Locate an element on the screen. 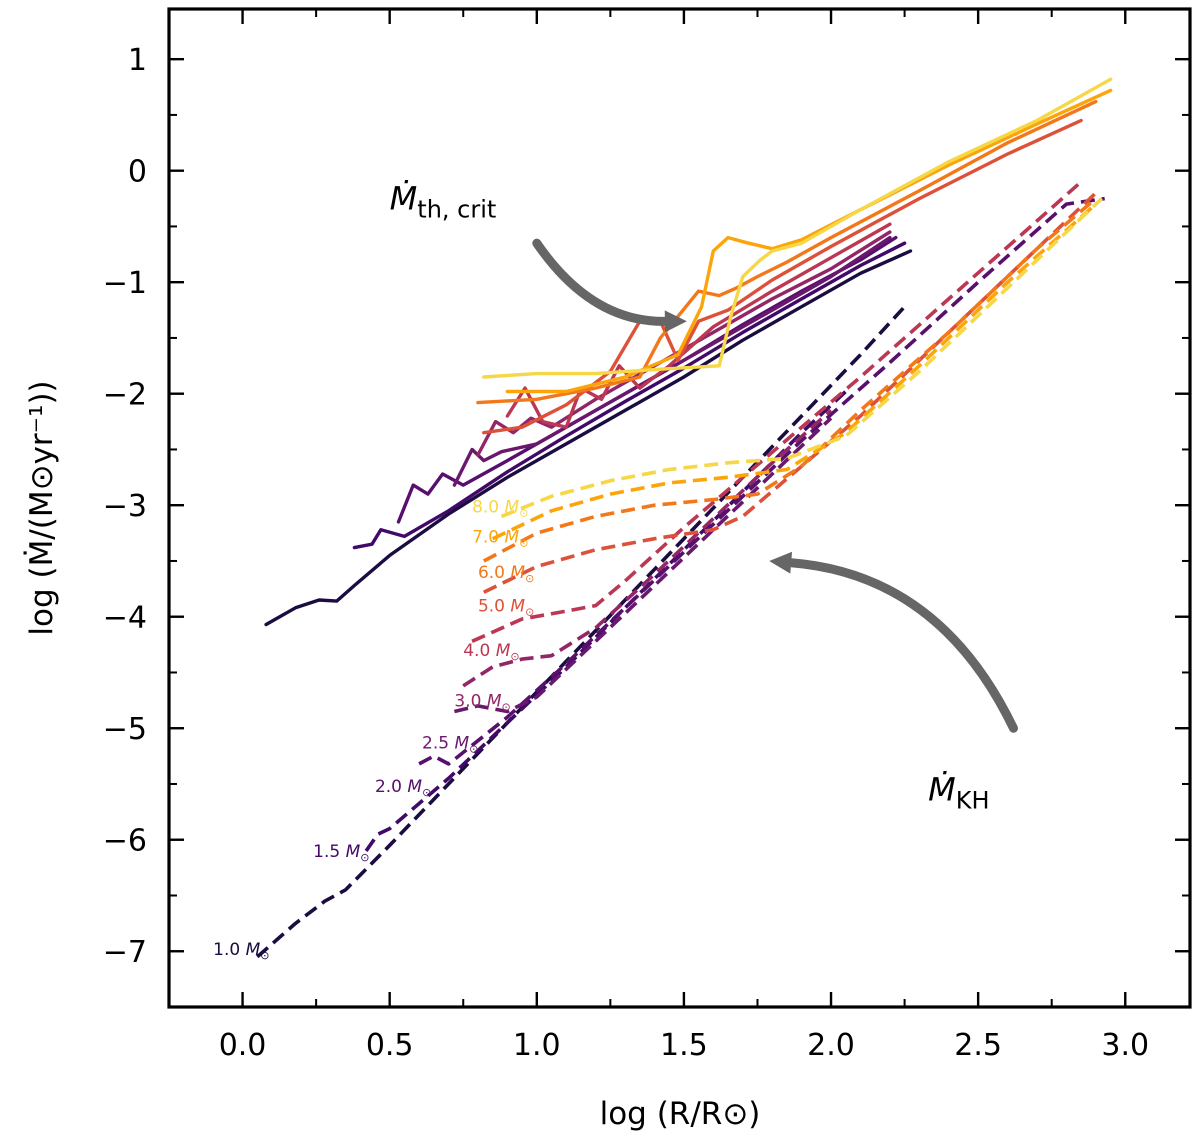 The image size is (1200, 1144). x-tick-label: 2.0 is located at coordinates (831, 1045).